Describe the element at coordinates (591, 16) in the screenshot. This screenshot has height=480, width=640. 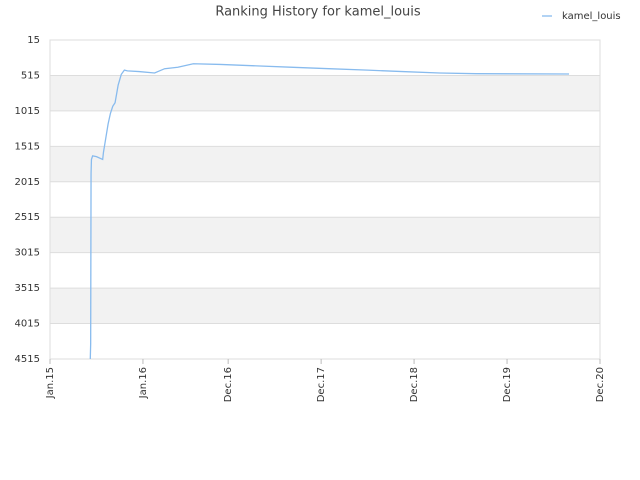
I see `legend-label: kamel_louis` at that location.